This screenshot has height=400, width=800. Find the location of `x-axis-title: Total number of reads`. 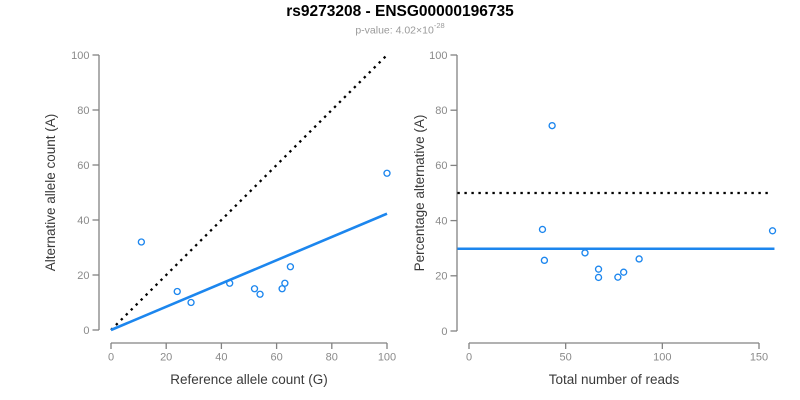

x-axis-title: Total number of reads is located at coordinates (614, 379).